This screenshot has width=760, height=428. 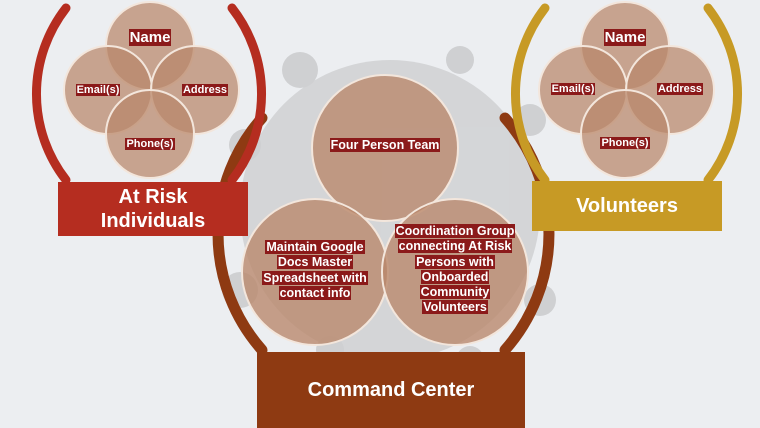 I want to click on volunteers-phone-circle, so click(x=625, y=134).